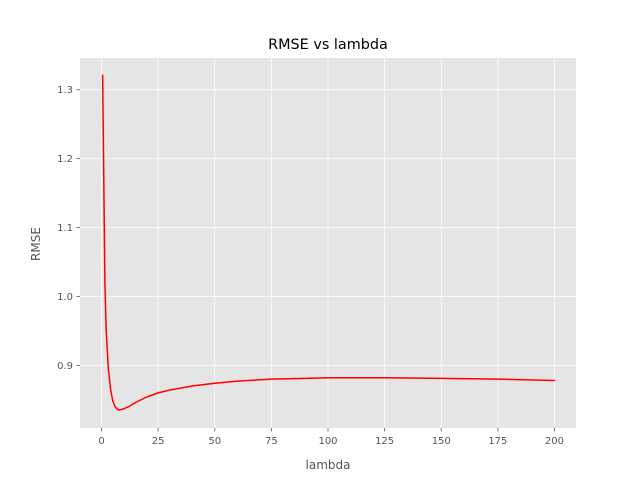 The image size is (640, 484). I want to click on y-tick-label: 1.0, so click(65, 297).